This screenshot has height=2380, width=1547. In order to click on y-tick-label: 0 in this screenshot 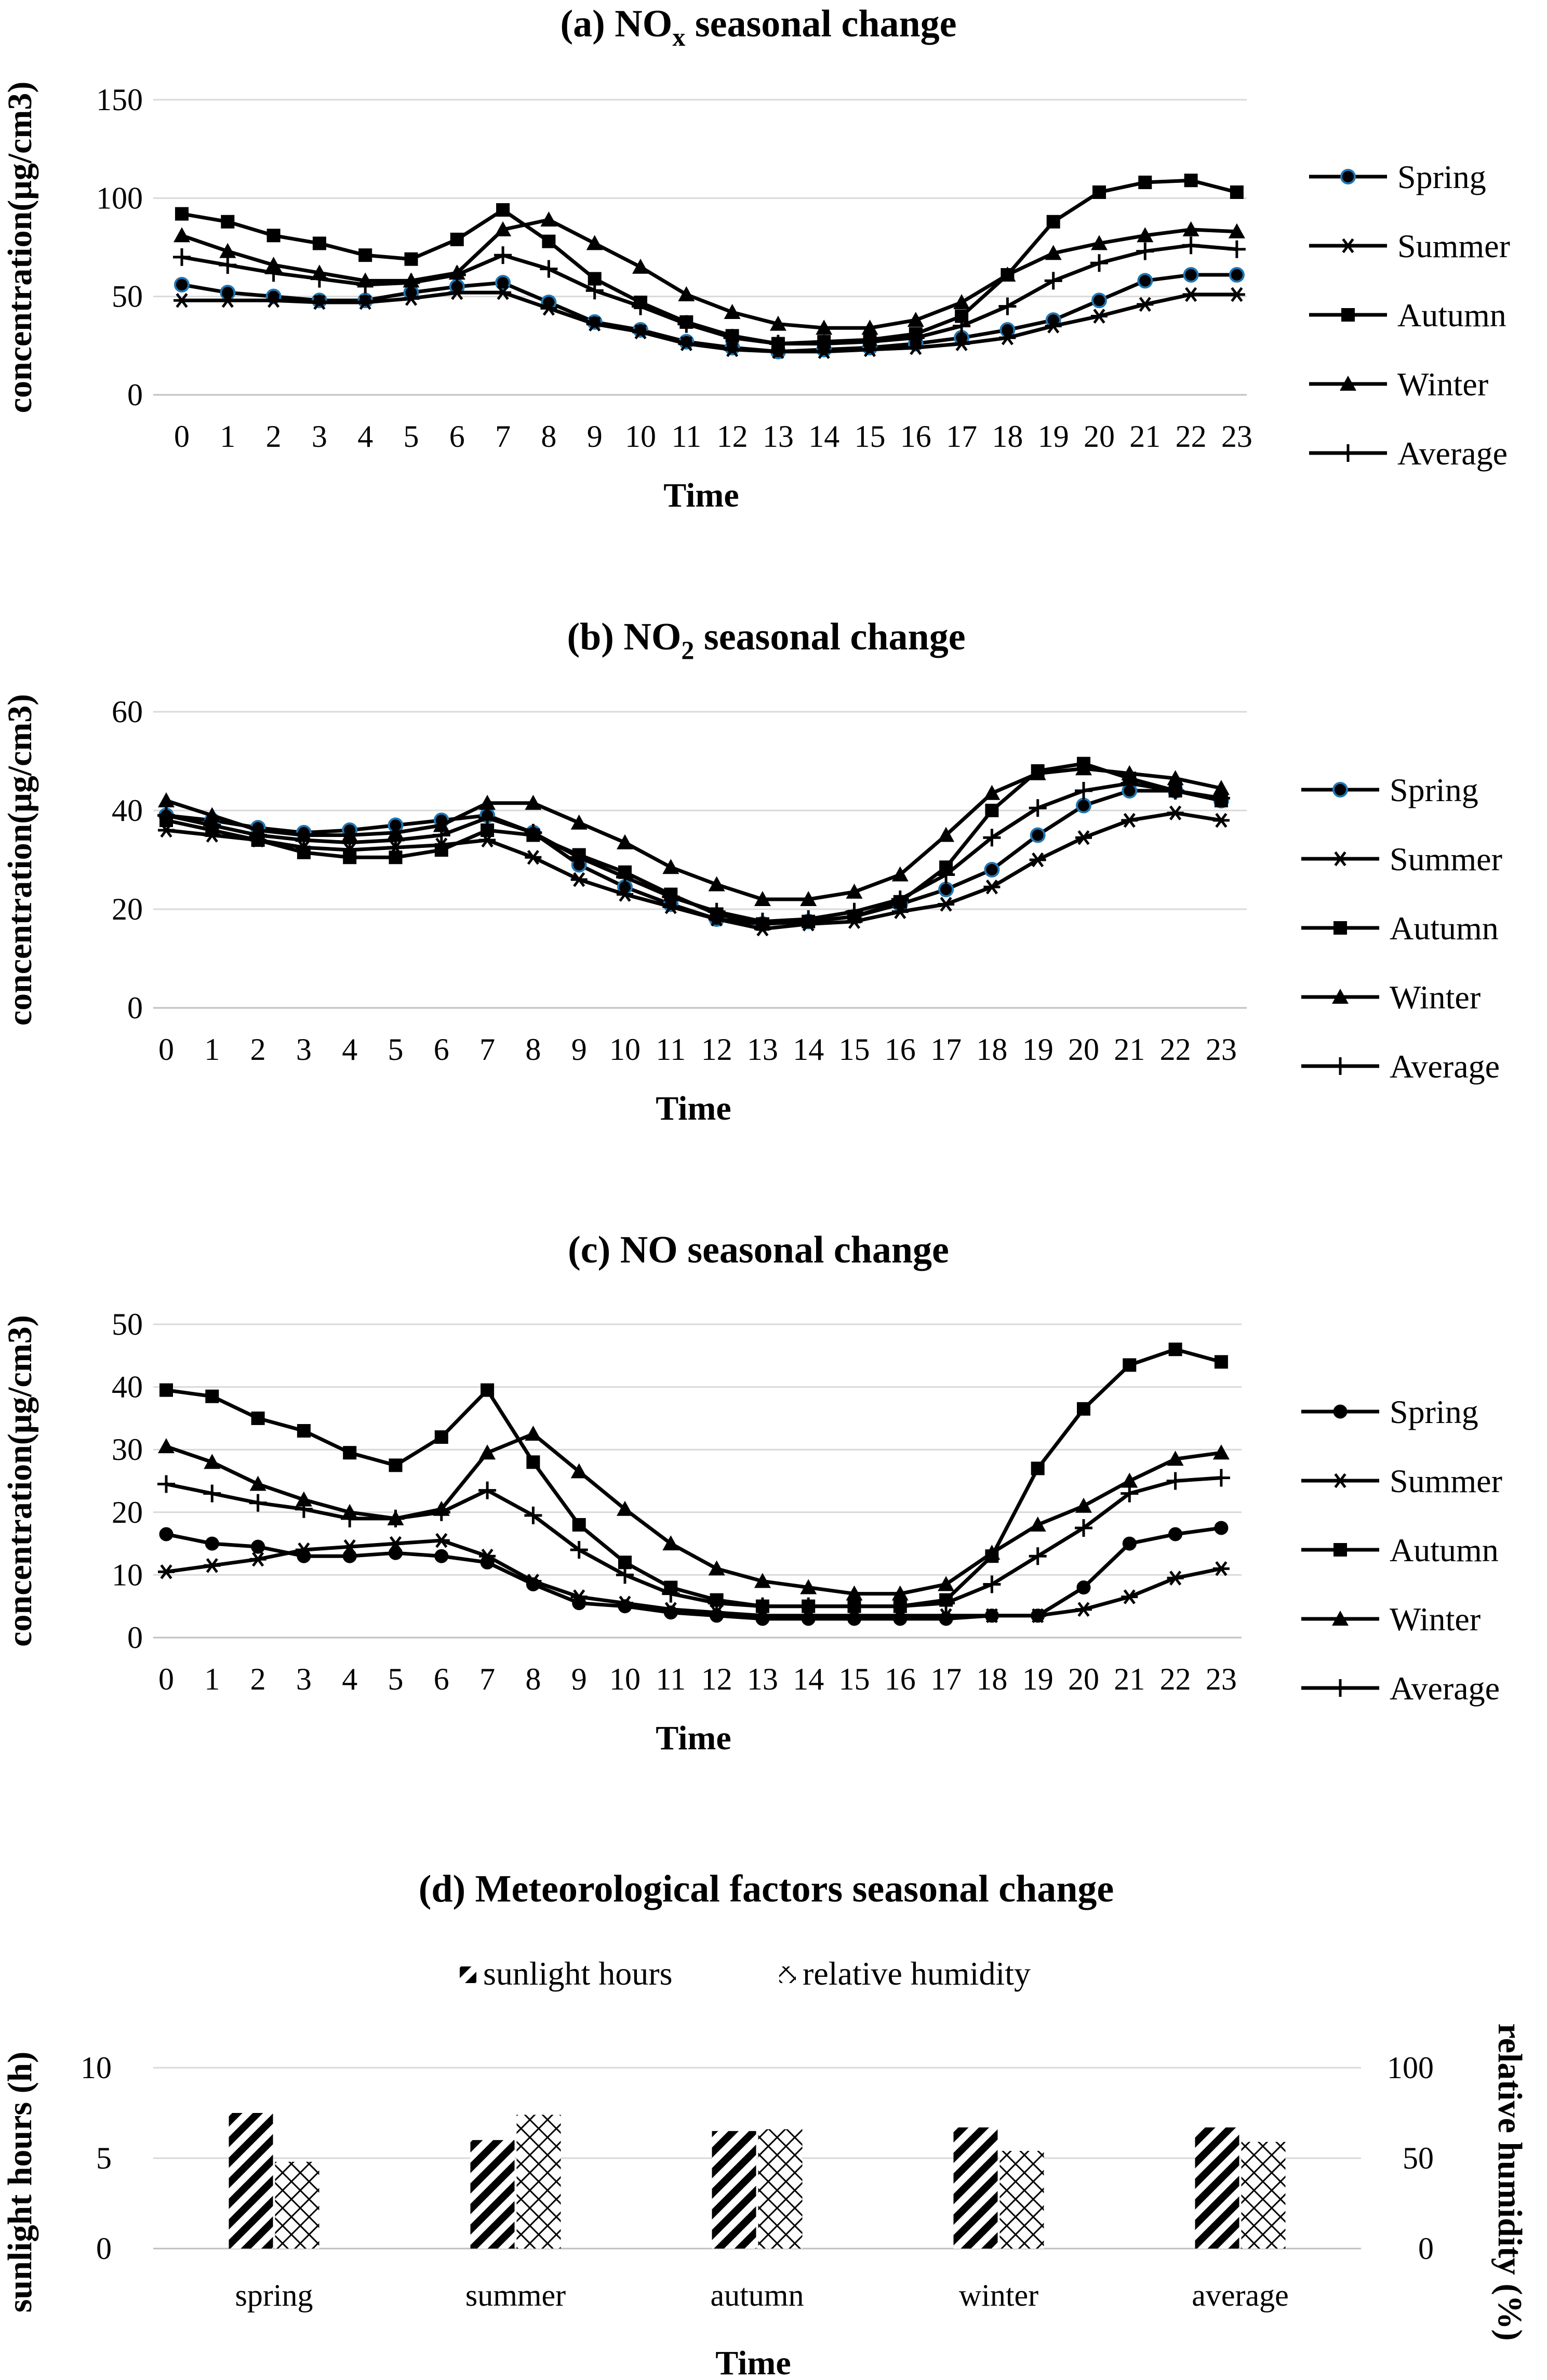, I will do `click(135, 395)`.